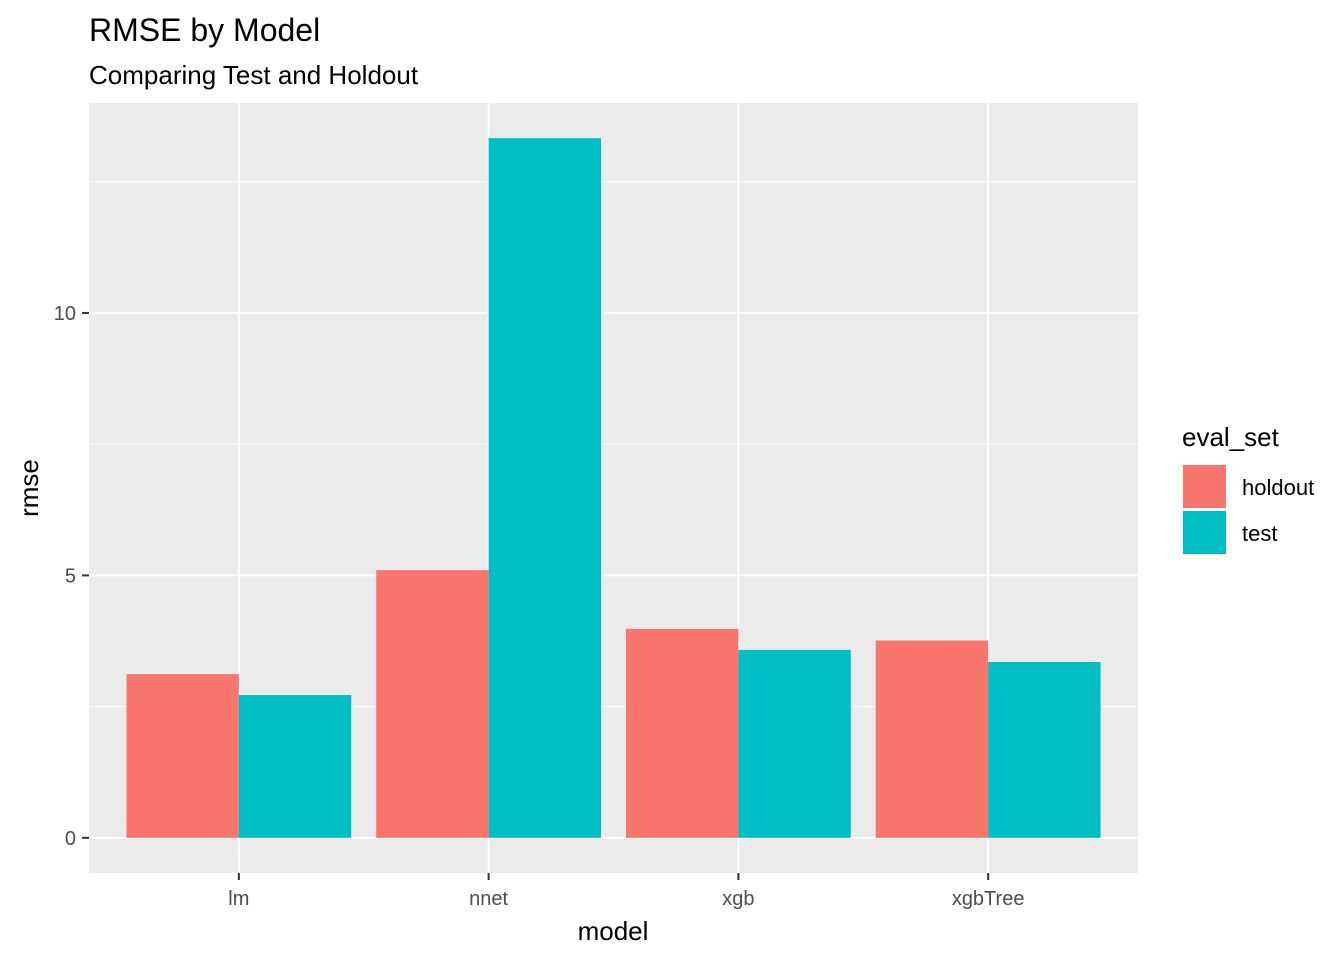 The image size is (1344, 960). Describe the element at coordinates (254, 75) in the screenshot. I see `chart-subtitle: Comparing Test and Holdout` at that location.